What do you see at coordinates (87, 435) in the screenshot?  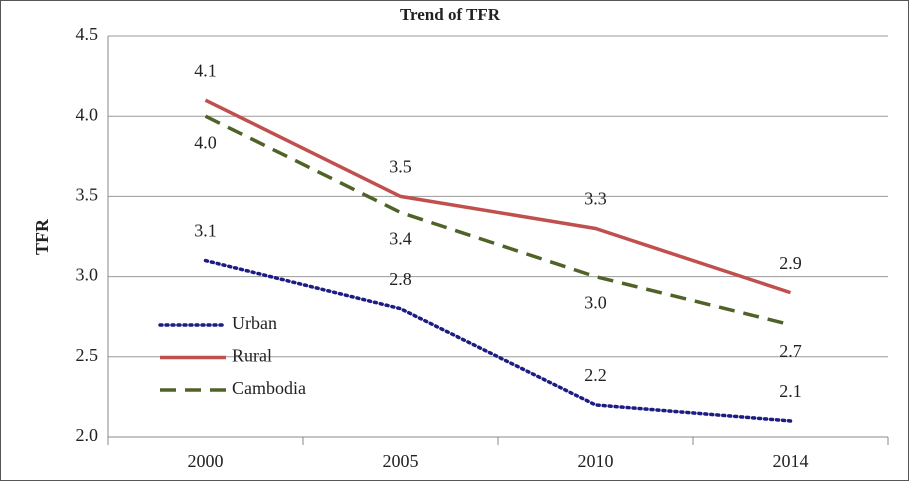 I see `y-tick-label: 2.0` at bounding box center [87, 435].